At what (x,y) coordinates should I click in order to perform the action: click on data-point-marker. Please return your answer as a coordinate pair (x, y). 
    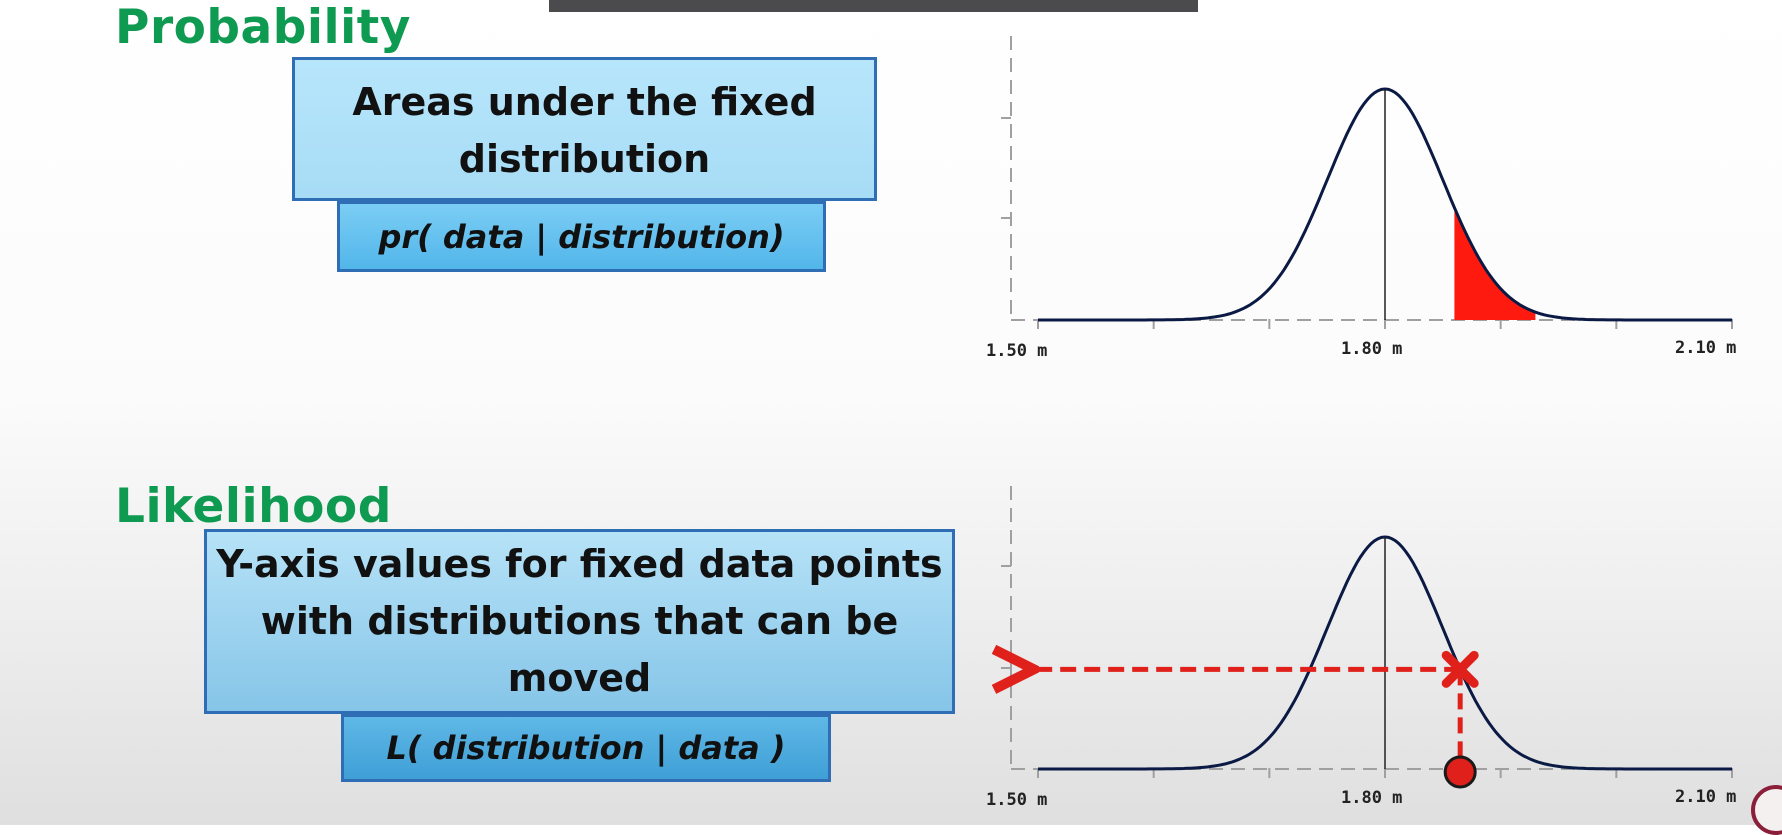
    Looking at the image, I should click on (1460, 772).